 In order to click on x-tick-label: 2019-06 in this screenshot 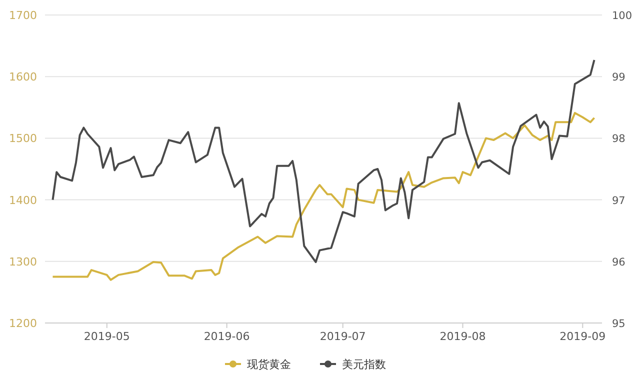, I will do `click(227, 336)`.